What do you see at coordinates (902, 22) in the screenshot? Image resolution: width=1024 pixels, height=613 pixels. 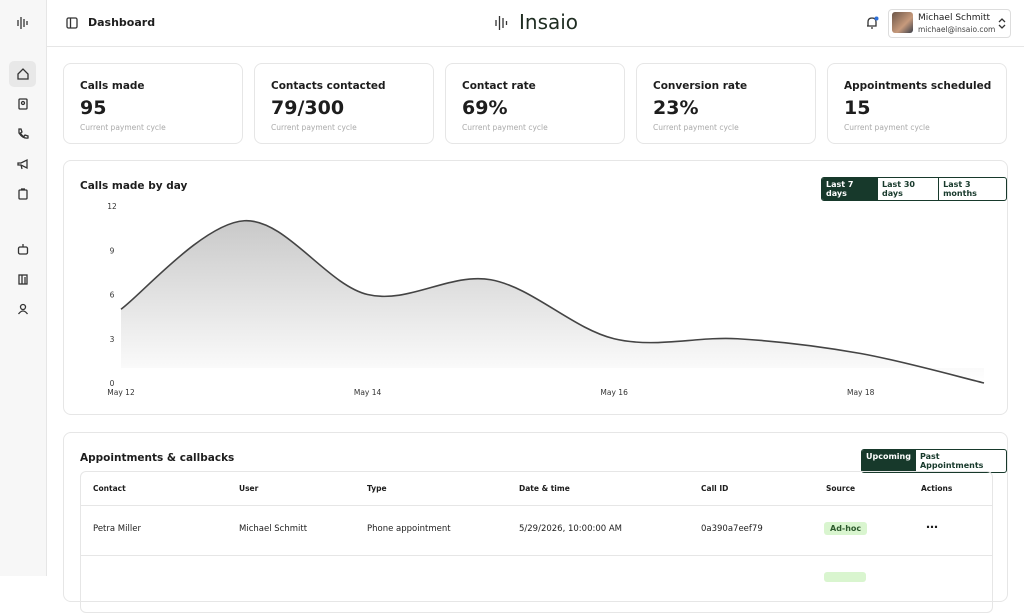 I see `avatar` at bounding box center [902, 22].